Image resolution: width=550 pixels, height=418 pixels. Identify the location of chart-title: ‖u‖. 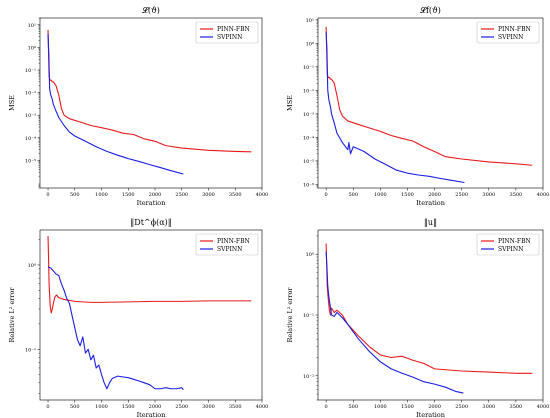
(430, 222).